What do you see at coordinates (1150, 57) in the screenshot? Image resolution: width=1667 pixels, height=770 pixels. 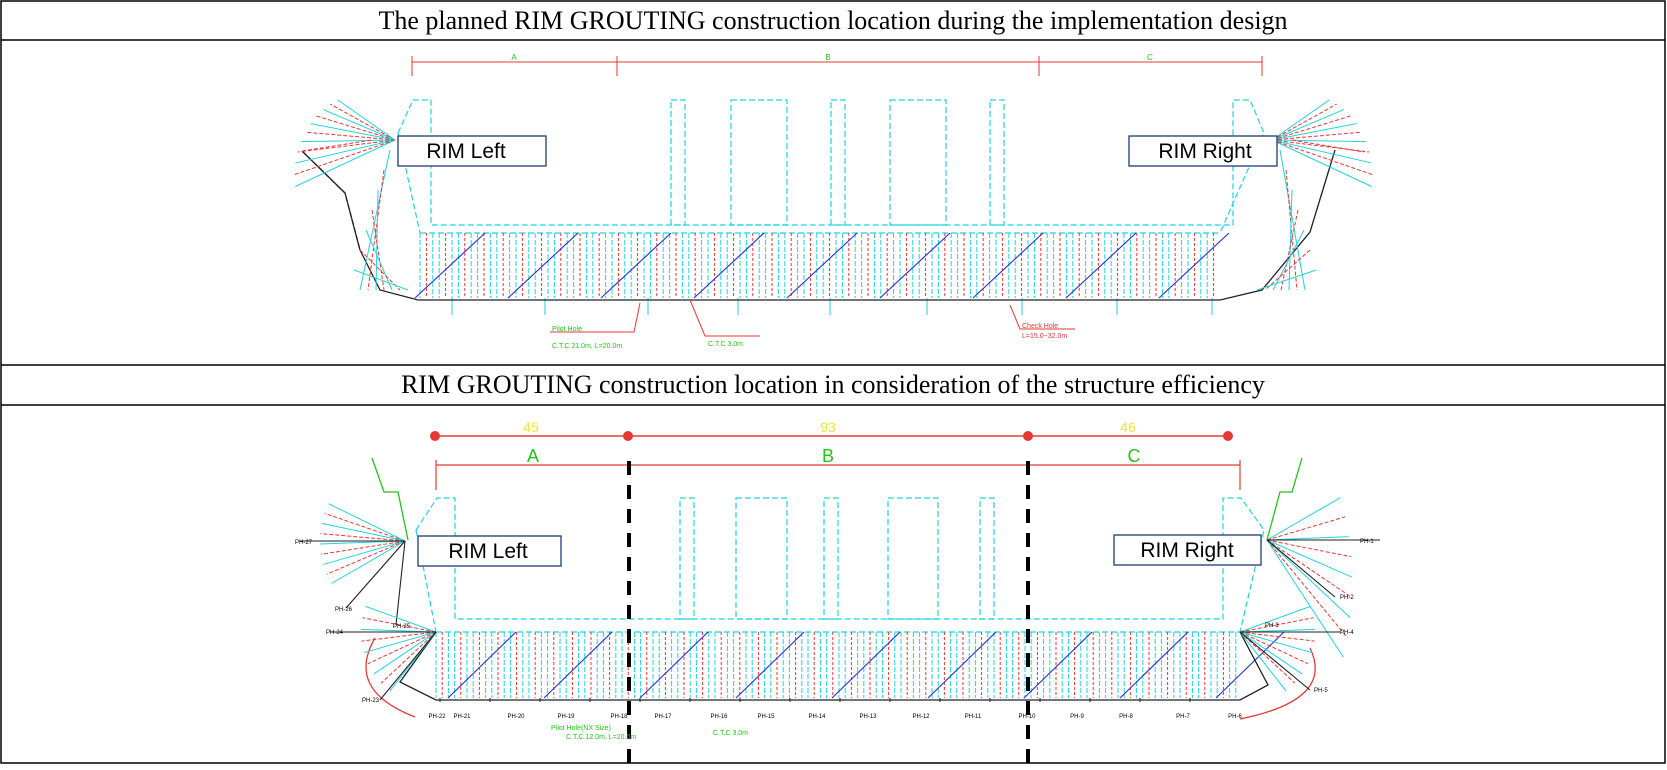 I see `top-section-c-label: C` at bounding box center [1150, 57].